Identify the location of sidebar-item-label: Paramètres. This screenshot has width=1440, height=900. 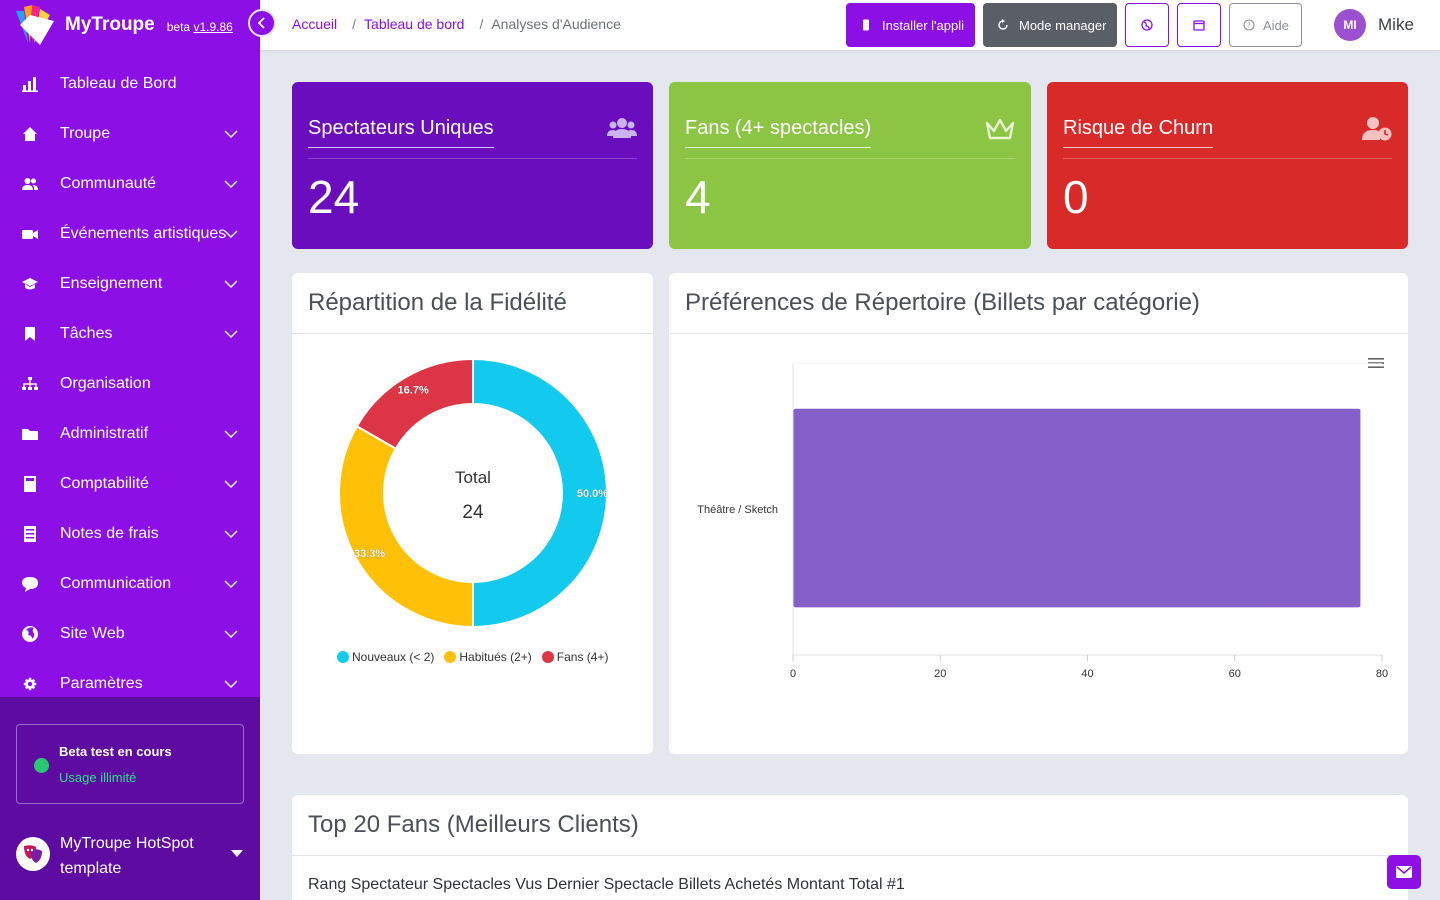
(101, 683).